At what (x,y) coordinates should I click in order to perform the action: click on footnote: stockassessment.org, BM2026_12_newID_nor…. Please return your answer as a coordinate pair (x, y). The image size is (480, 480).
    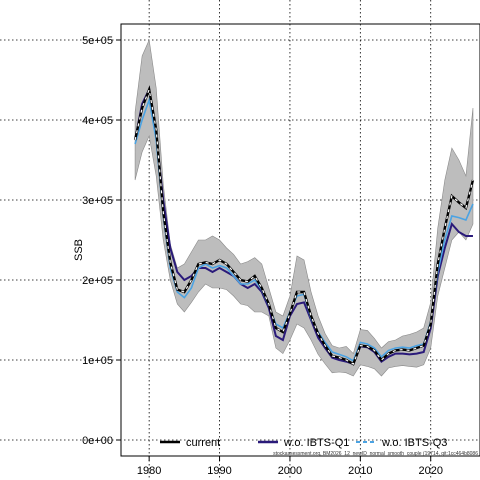
    Looking at the image, I should click on (375, 454).